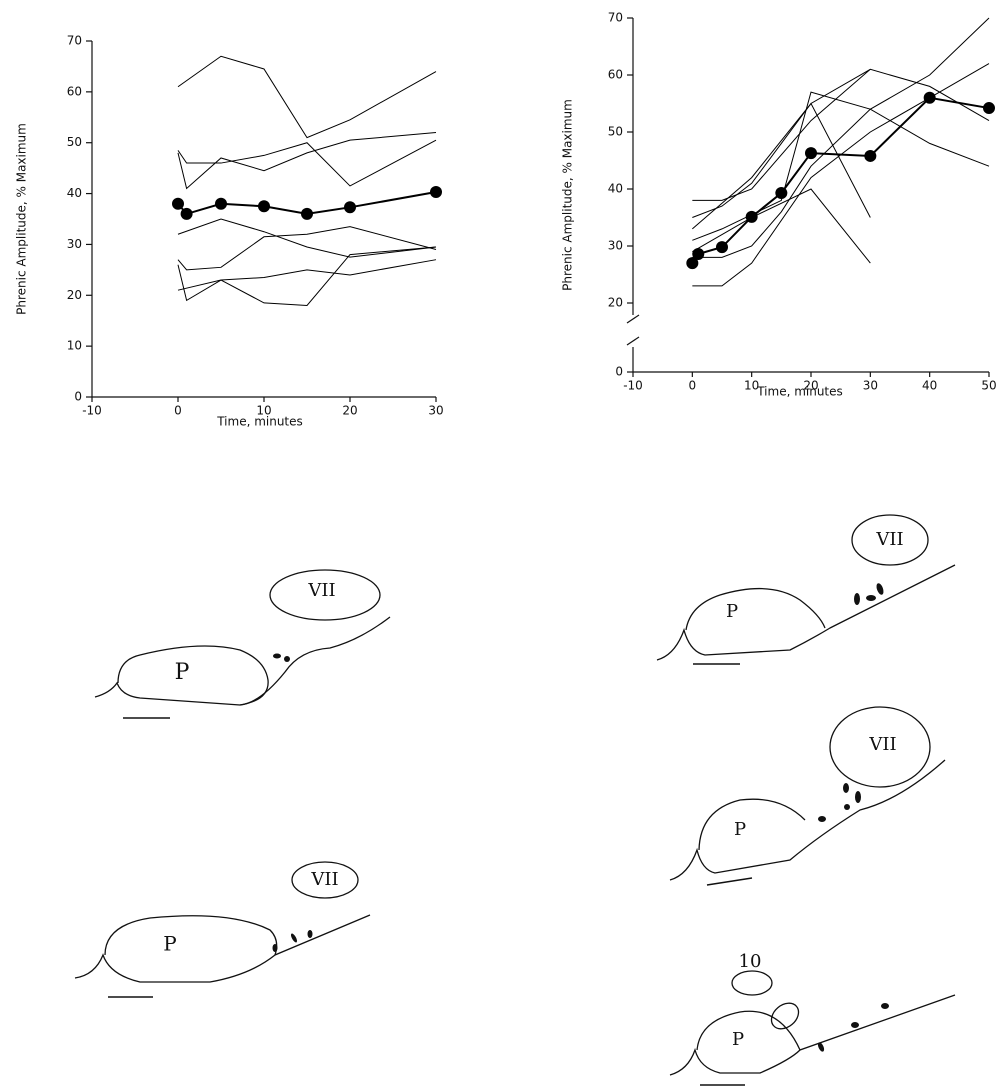 This screenshot has height=1092, width=996. What do you see at coordinates (799, 392) in the screenshot?
I see `x-axis-label: Time, minutes` at bounding box center [799, 392].